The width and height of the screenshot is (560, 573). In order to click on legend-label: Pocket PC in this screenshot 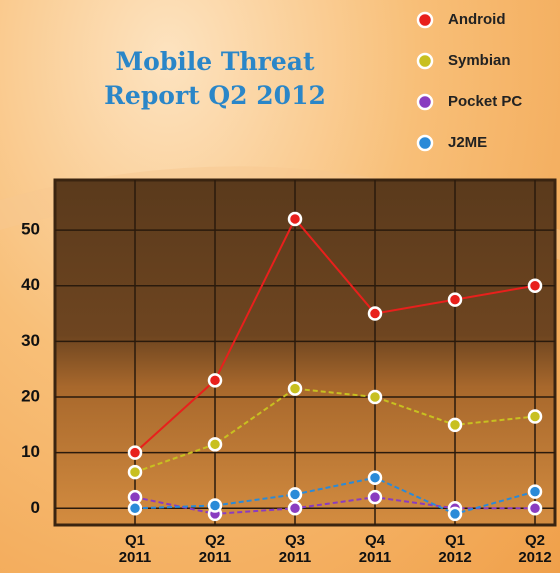, I will do `click(485, 101)`.